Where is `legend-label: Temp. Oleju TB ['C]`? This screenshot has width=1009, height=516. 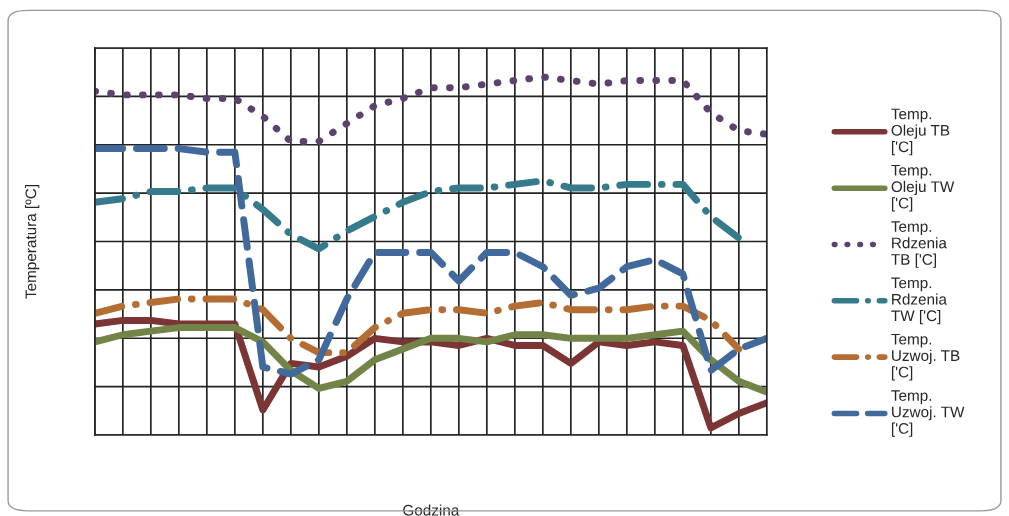 legend-label: Temp. Oleju TB ['C] is located at coordinates (920, 132).